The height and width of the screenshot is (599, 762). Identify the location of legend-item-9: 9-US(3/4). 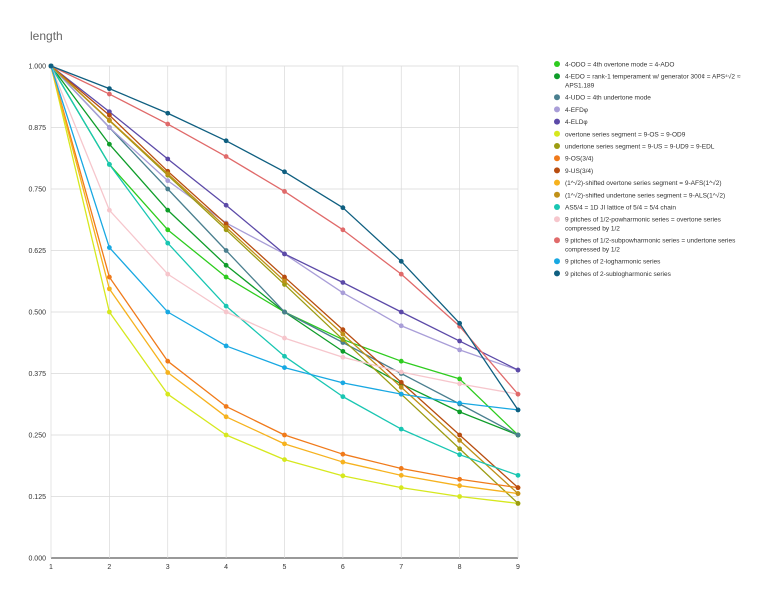
(573, 171).